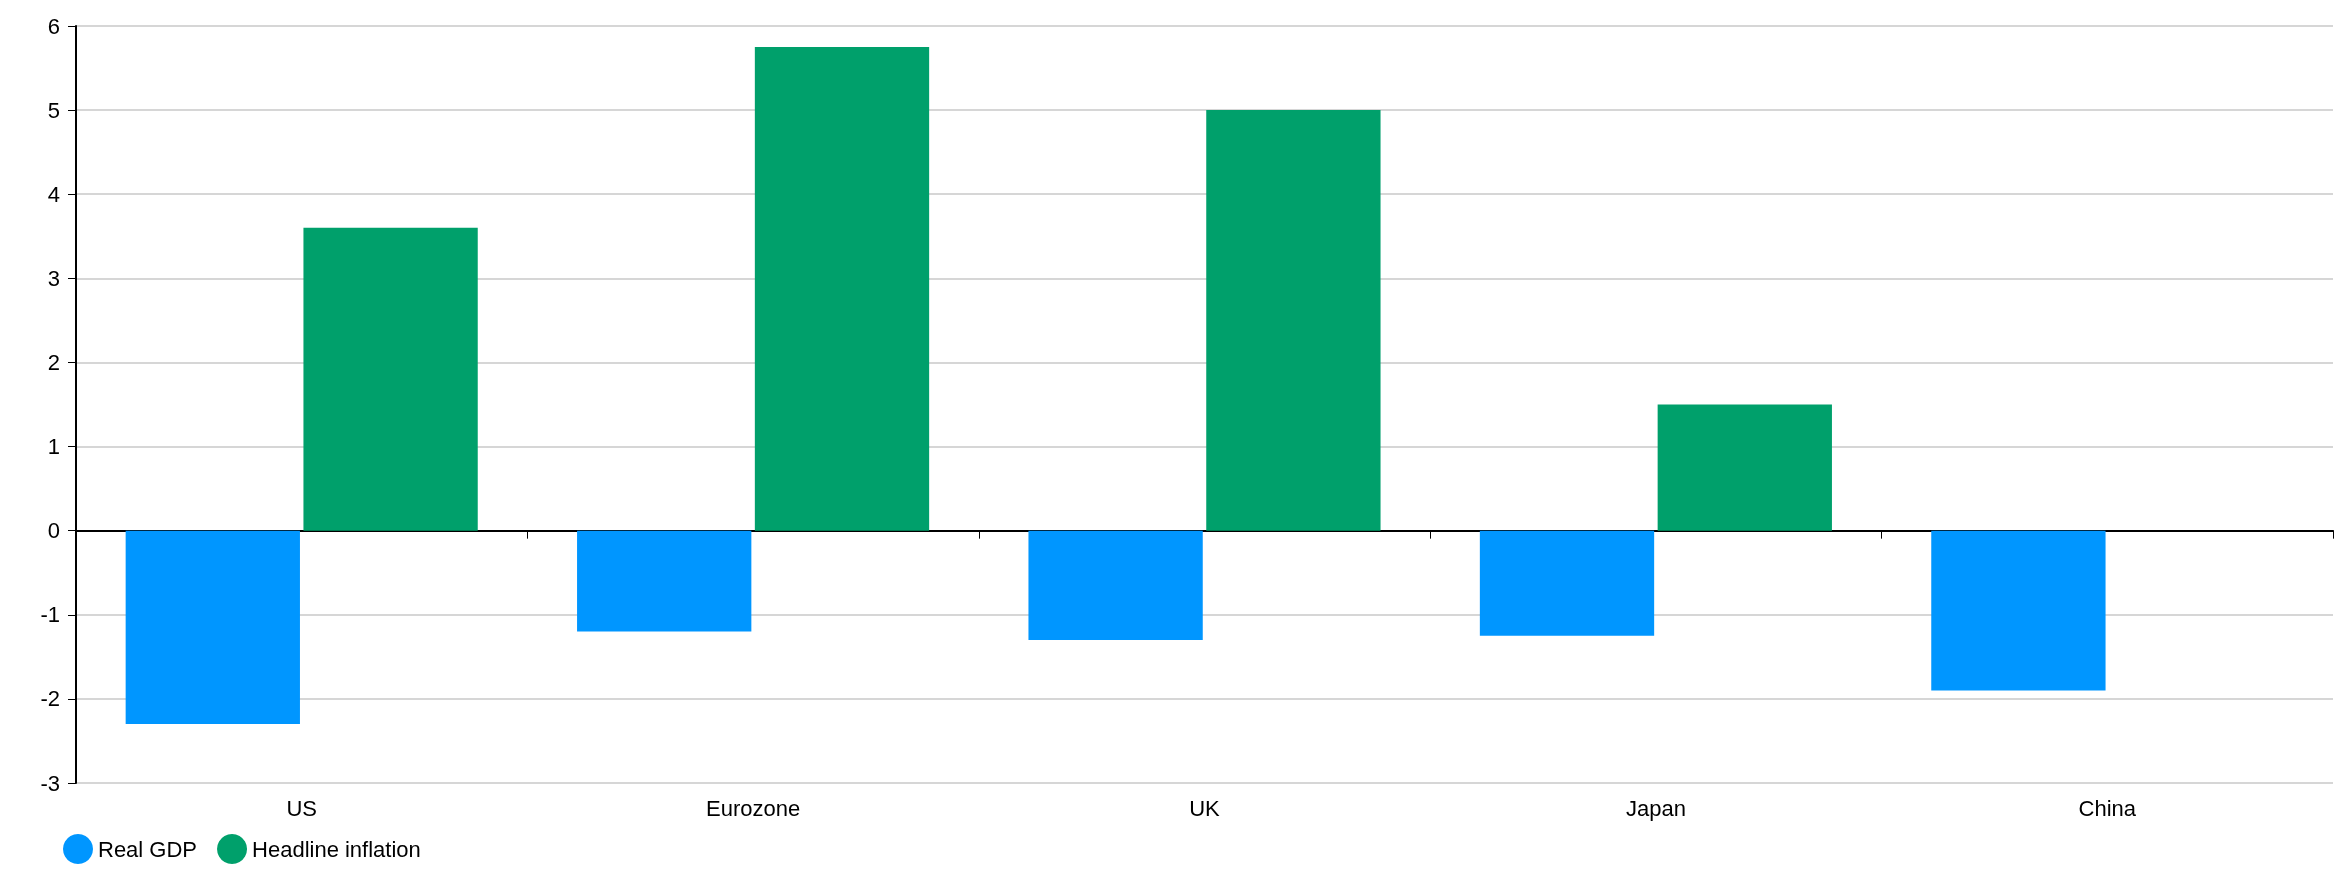 The width and height of the screenshot is (2349, 877). I want to click on y-tick-label: 0, so click(53, 531).